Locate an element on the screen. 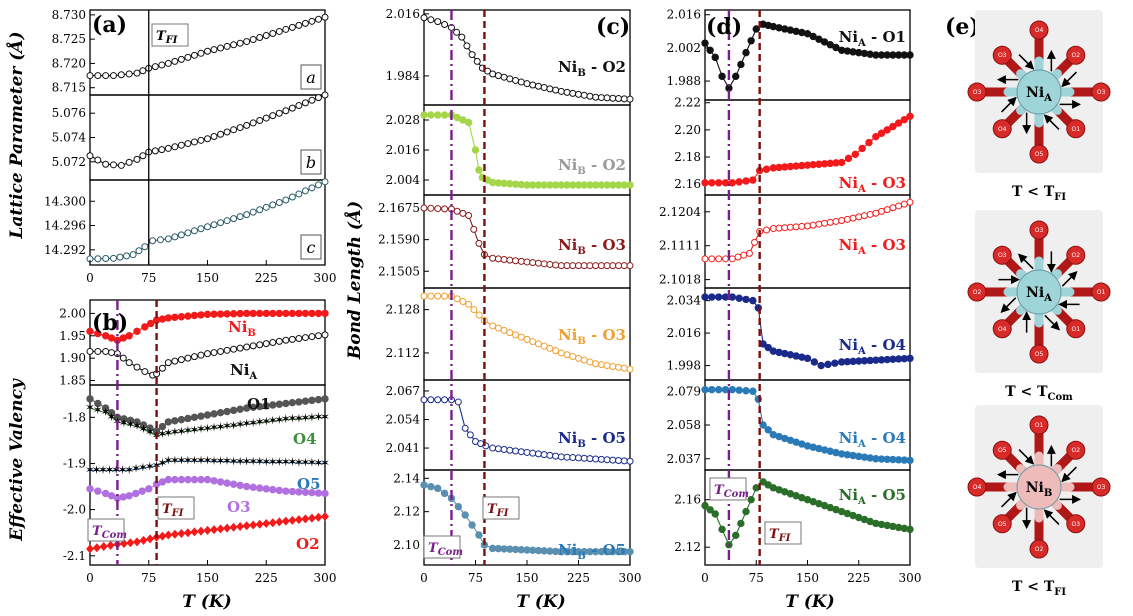 The height and width of the screenshot is (616, 1133). oxygen-label: O3 is located at coordinates (1101, 487).